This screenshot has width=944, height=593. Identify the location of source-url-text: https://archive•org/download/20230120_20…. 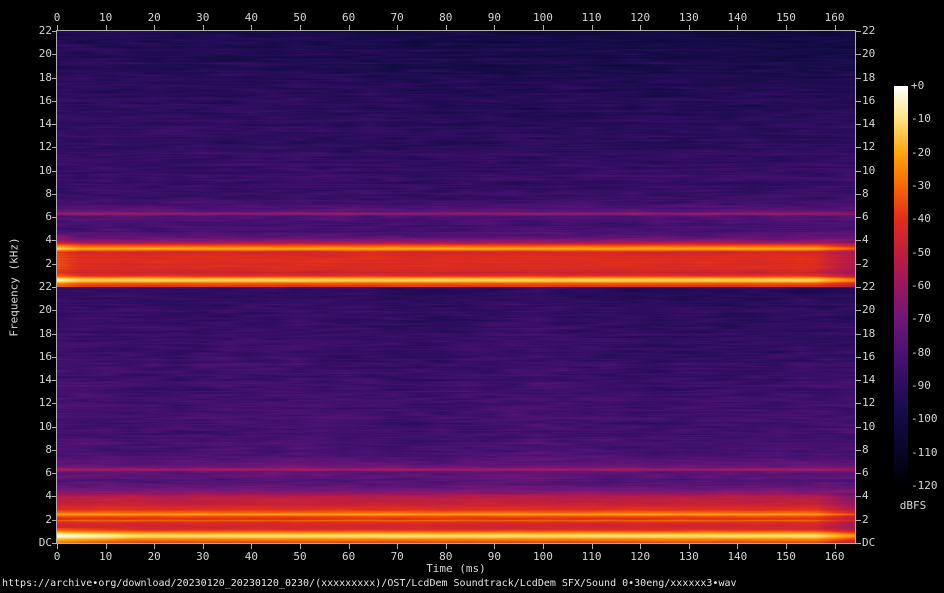
(369, 583).